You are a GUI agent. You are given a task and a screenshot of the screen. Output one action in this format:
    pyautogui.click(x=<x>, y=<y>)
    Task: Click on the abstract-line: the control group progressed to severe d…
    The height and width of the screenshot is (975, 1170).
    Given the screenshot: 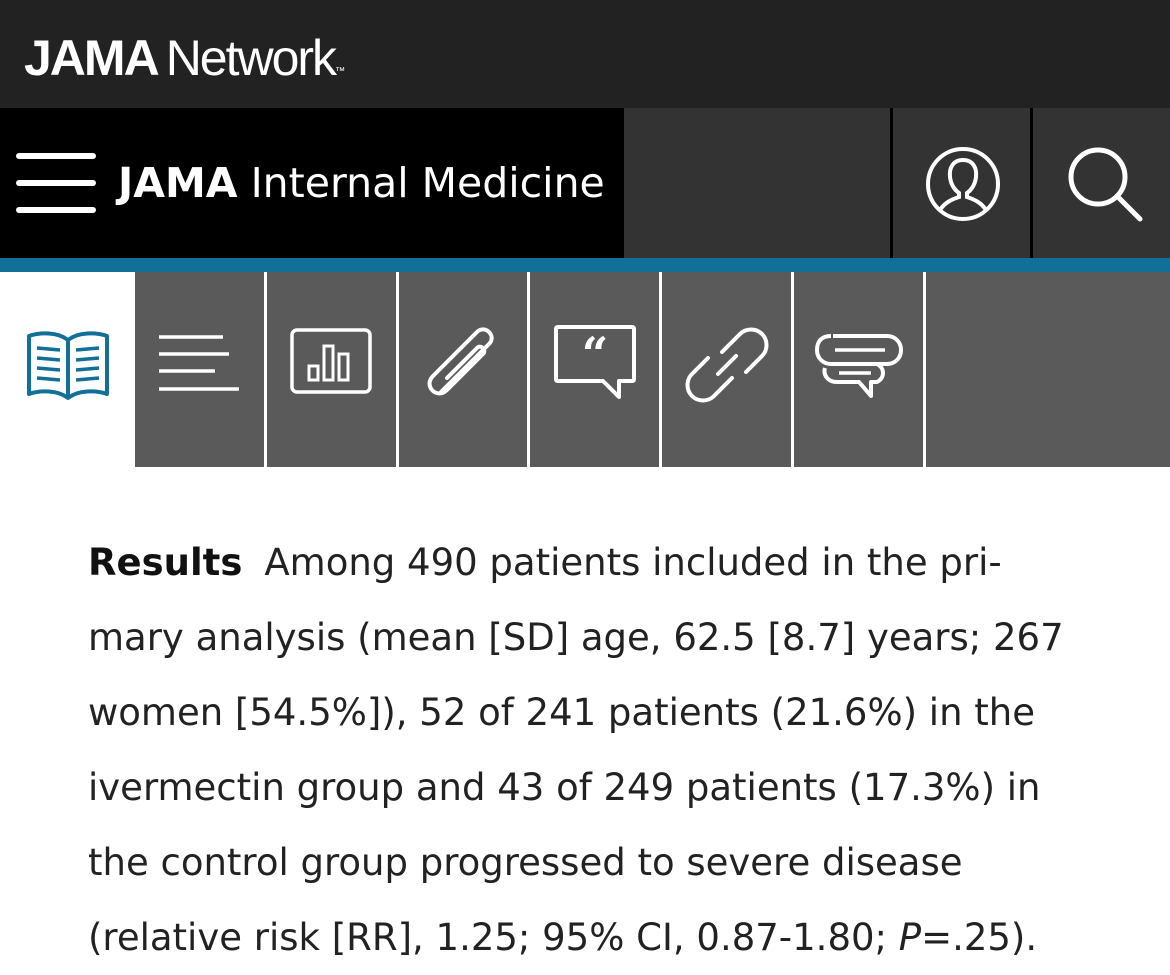 What is the action you would take?
    pyautogui.click(x=525, y=862)
    